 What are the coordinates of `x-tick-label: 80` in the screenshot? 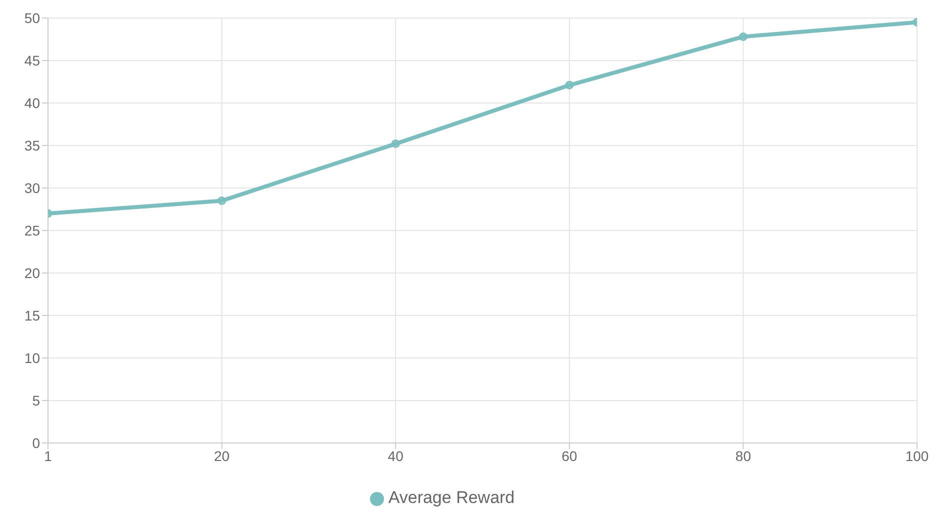 It's located at (743, 456).